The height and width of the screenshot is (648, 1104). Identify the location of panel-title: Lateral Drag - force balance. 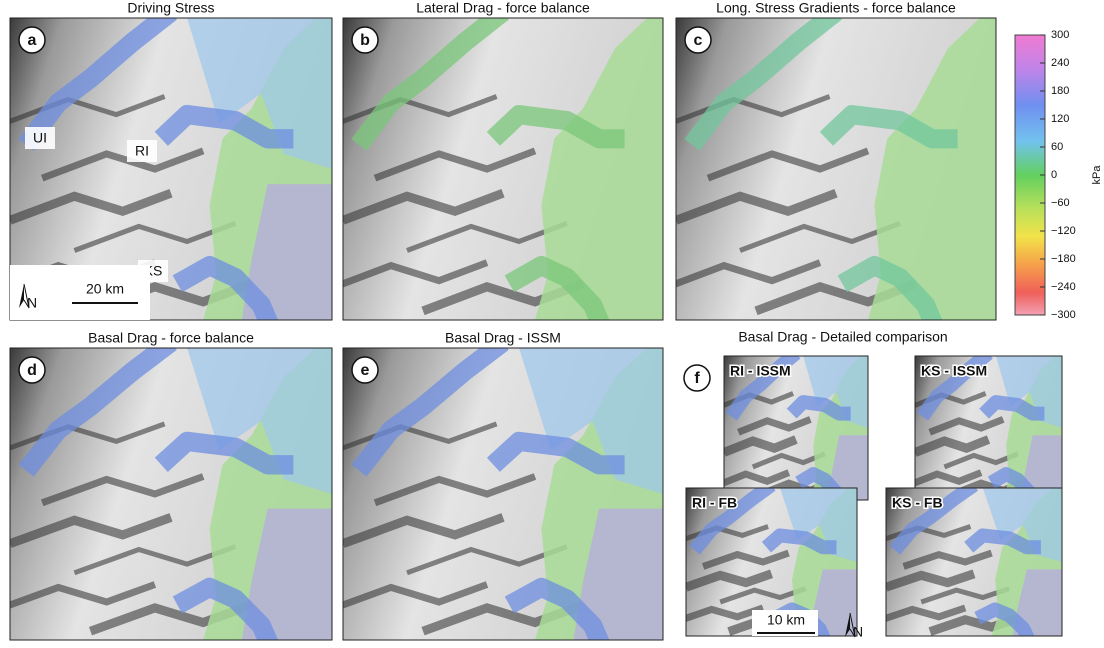
(503, 8).